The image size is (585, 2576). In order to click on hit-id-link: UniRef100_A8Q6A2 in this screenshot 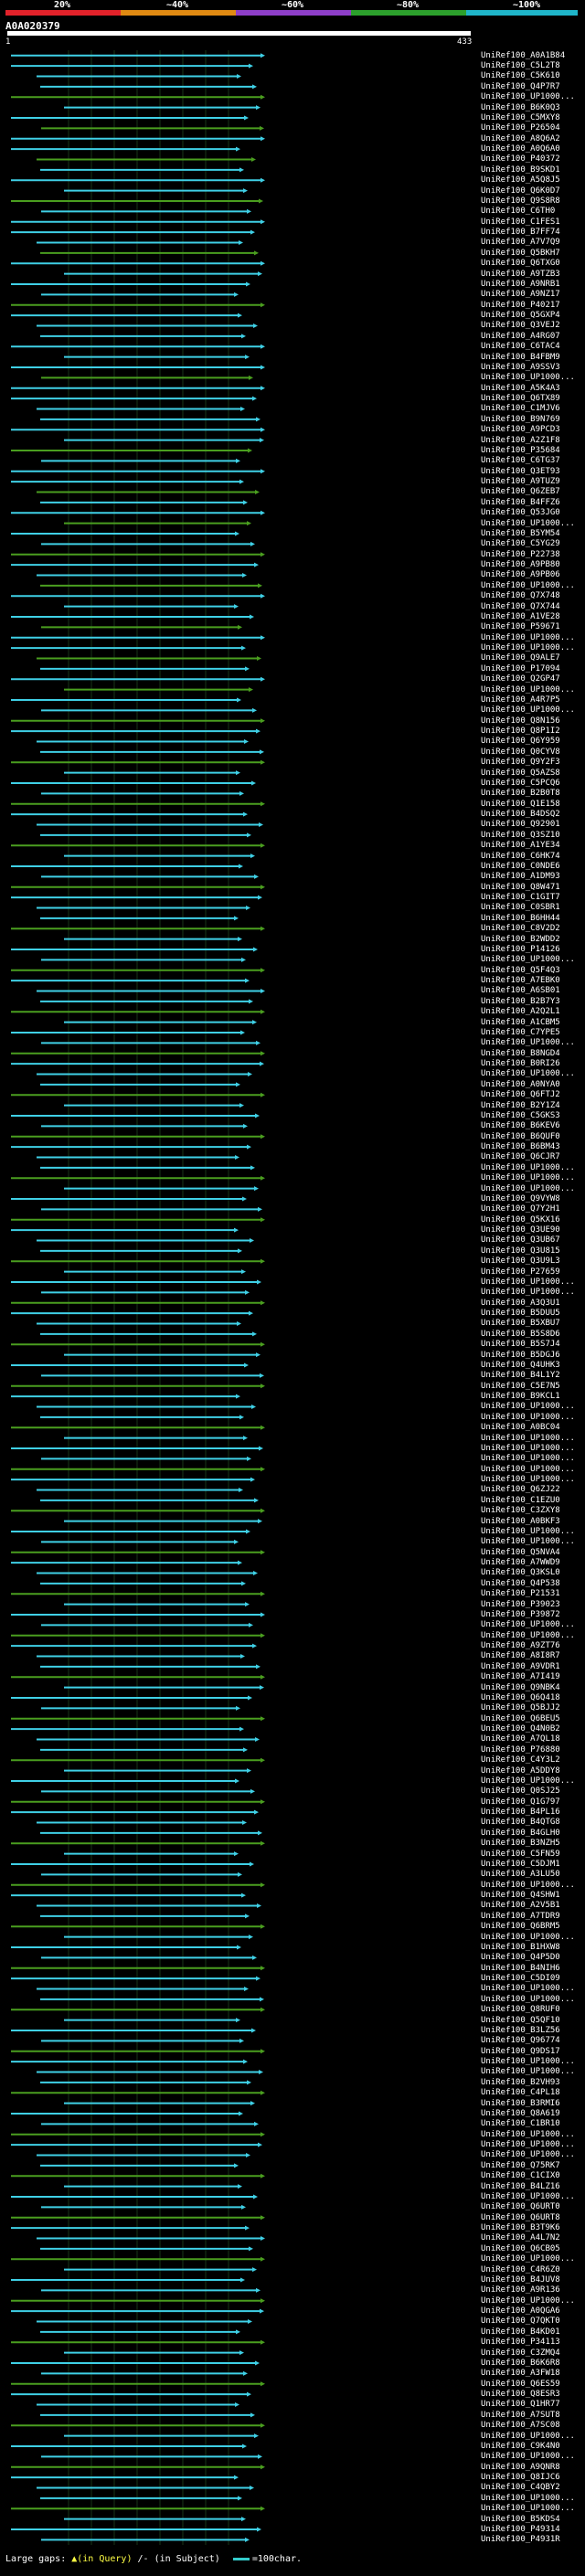, I will do `click(520, 138)`.